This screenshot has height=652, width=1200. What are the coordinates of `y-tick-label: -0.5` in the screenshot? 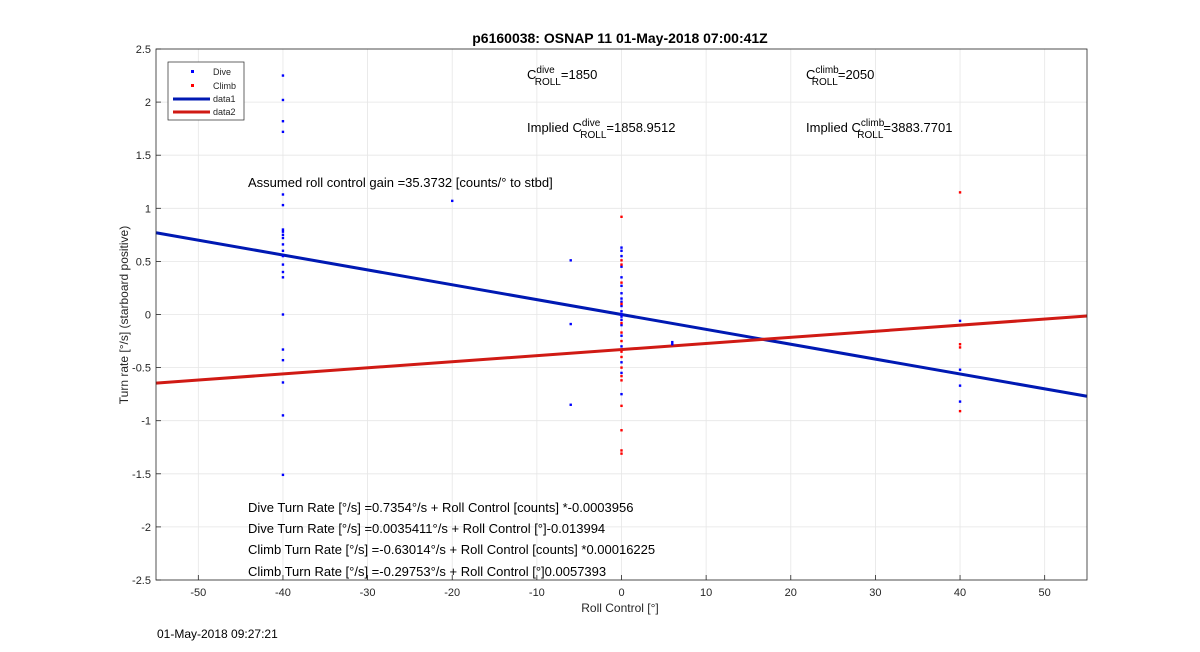 It's located at (141, 369).